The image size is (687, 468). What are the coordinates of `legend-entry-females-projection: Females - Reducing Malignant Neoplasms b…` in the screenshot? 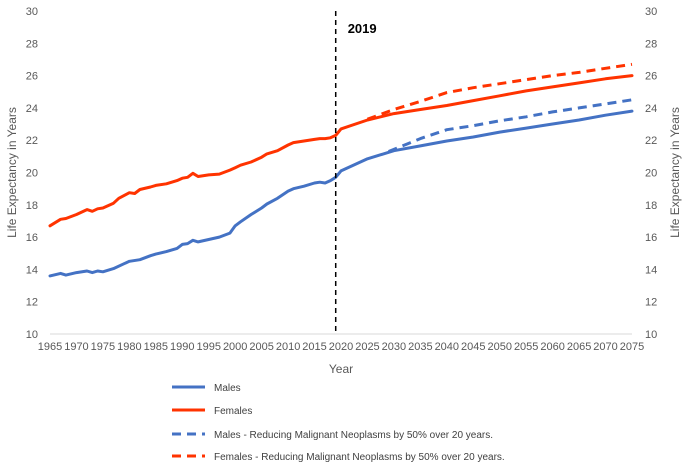 It's located at (338, 457).